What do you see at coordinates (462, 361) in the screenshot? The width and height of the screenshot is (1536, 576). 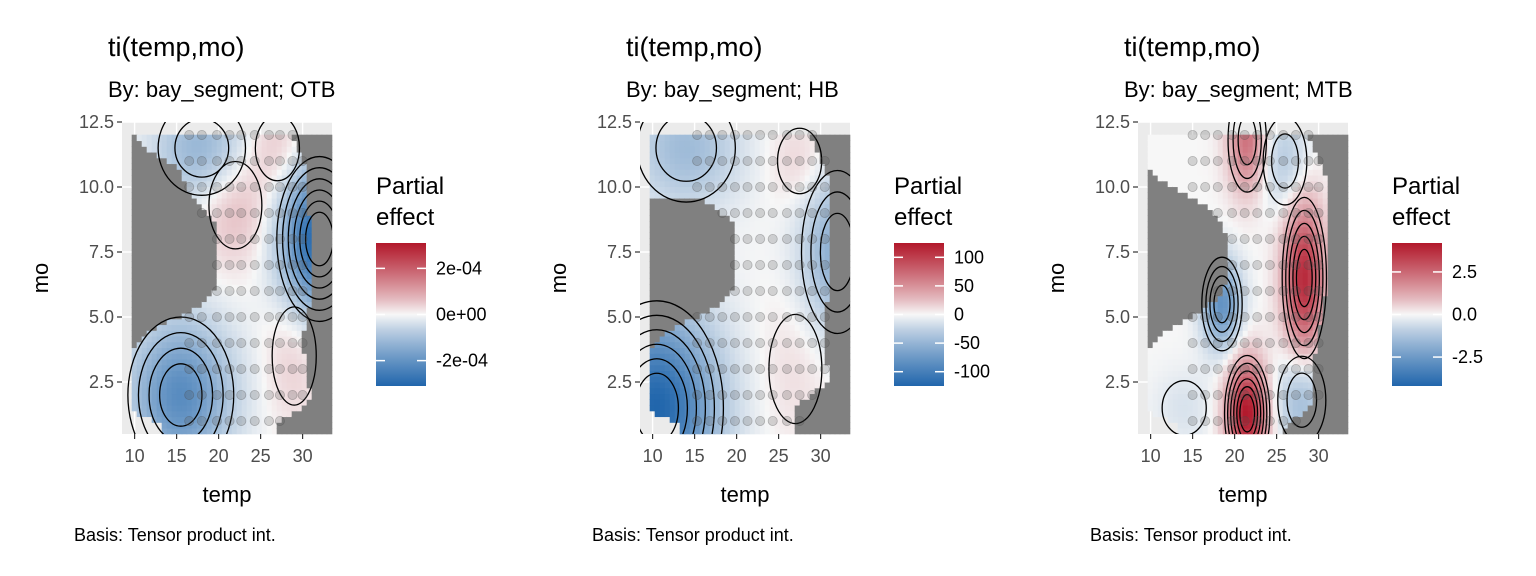 I see `legend-label: -2e-04` at bounding box center [462, 361].